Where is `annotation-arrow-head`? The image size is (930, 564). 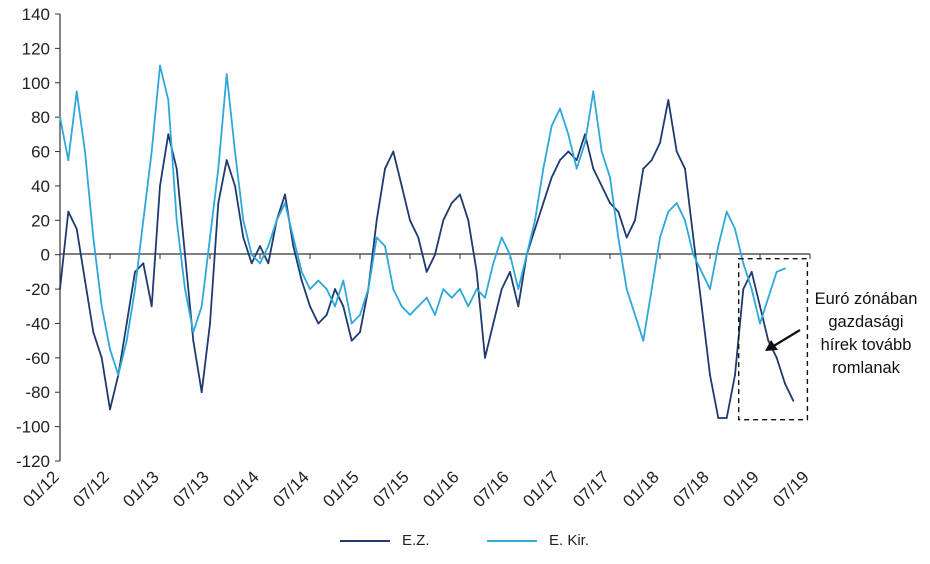
annotation-arrow-head is located at coordinates (771, 345).